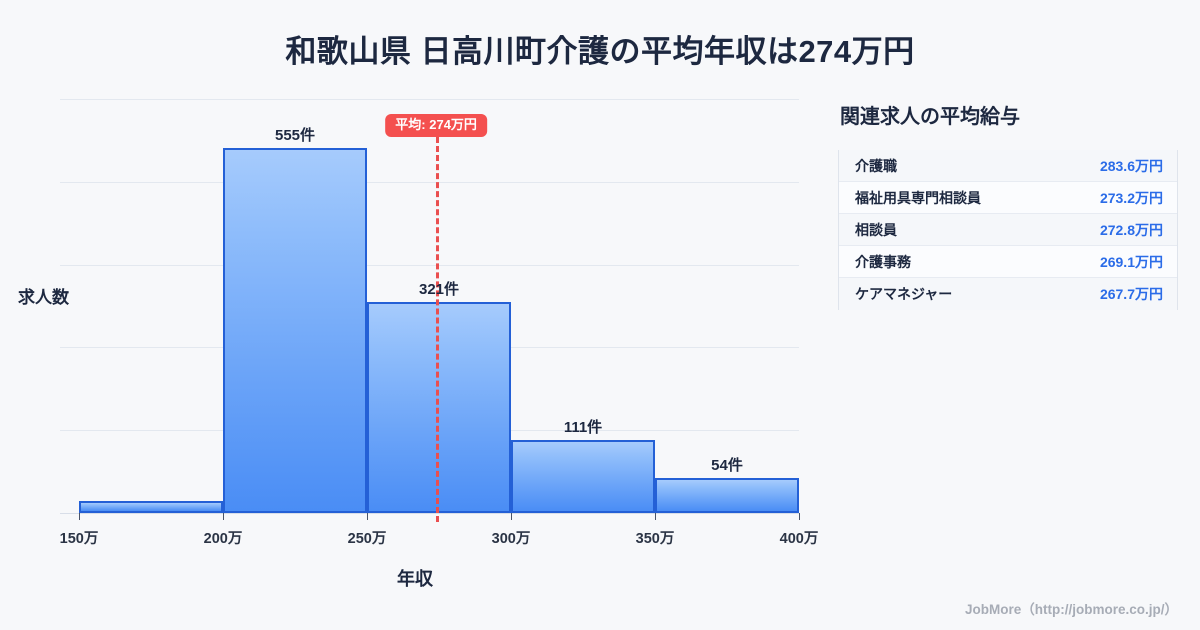  I want to click on salary-value: 283.6万円, so click(1131, 165).